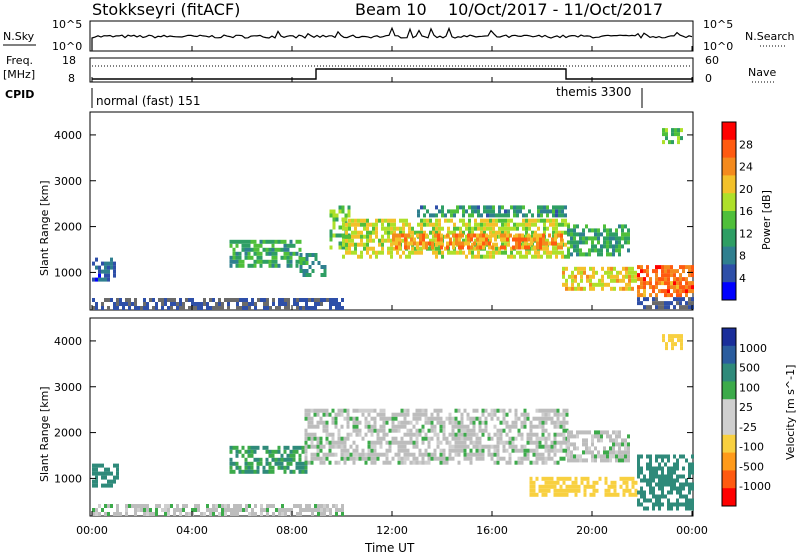  Describe the element at coordinates (746, 407) in the screenshot. I see `colorbar-tick-label: 25` at that location.